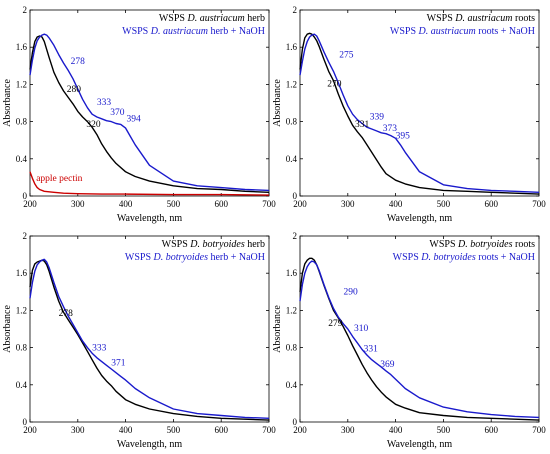 Image resolution: width=550 pixels, height=454 pixels. I want to click on peak-annotation: 333, so click(99, 348).